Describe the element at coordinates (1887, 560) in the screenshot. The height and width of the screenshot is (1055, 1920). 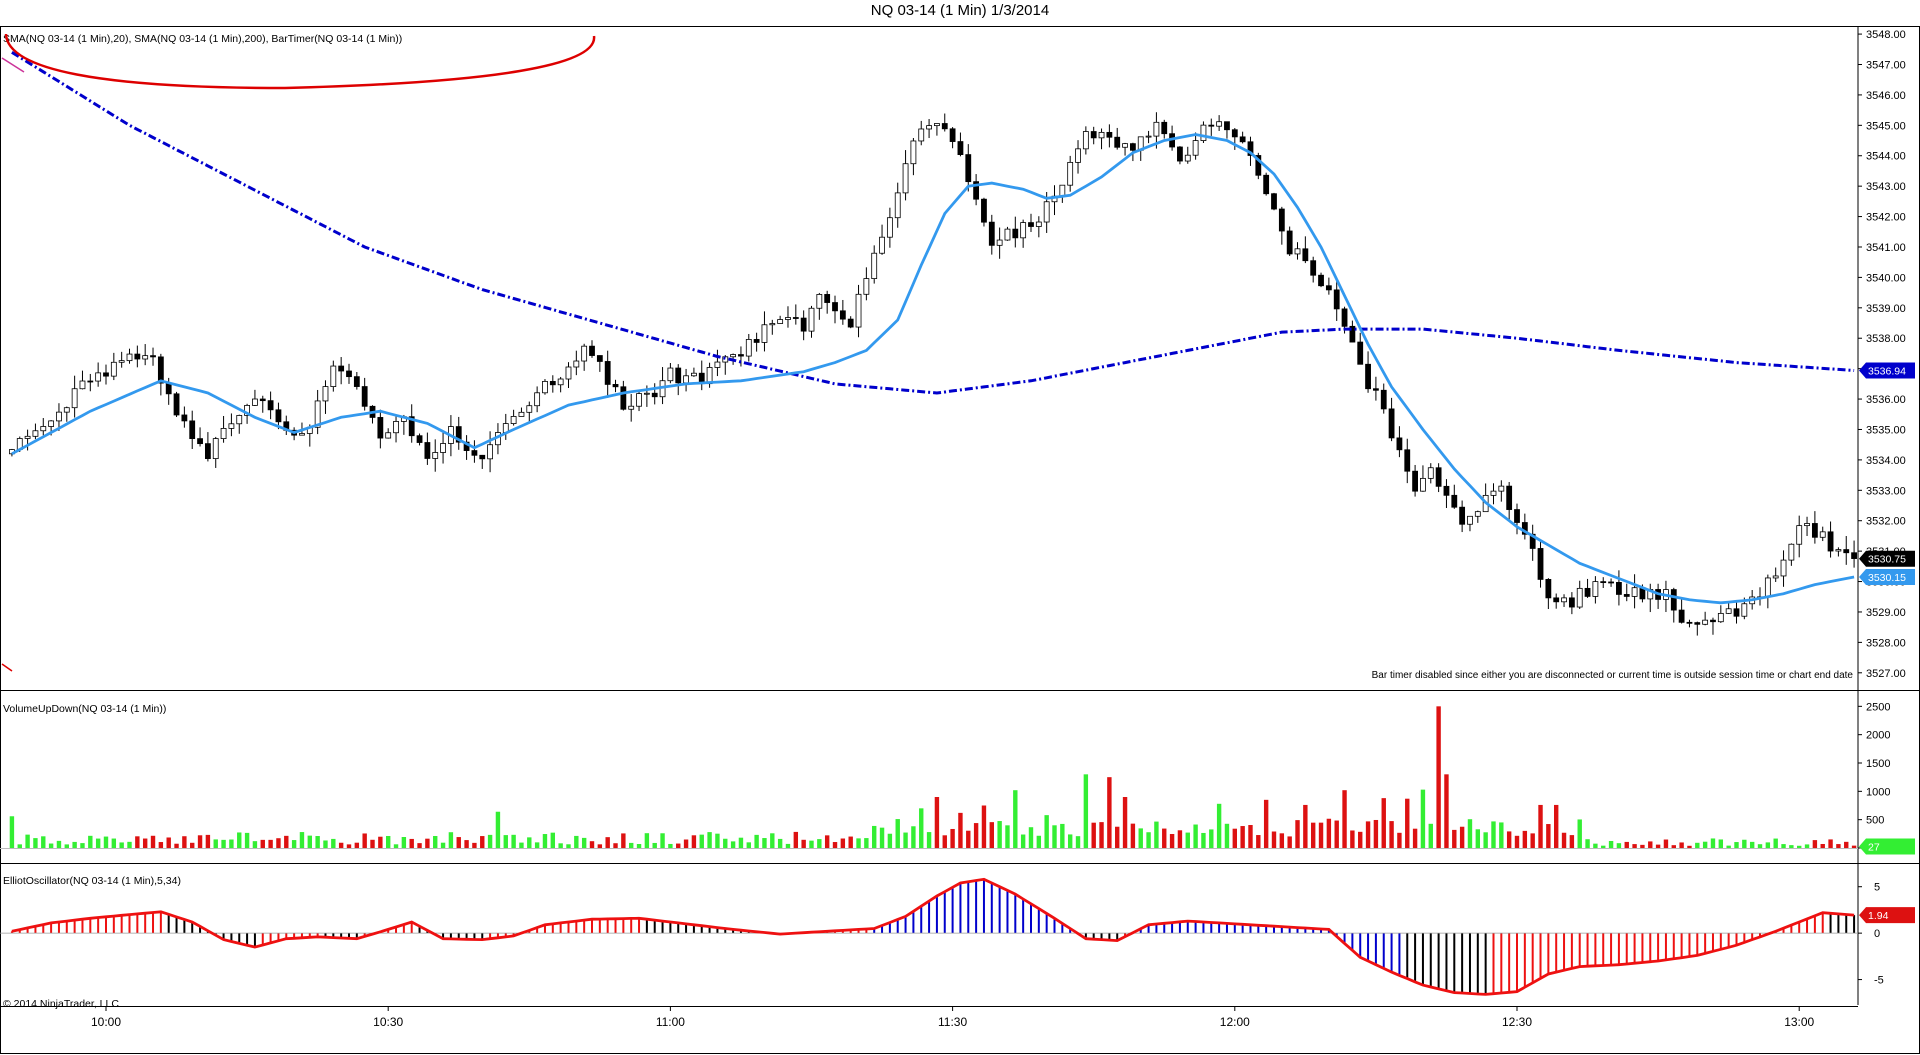
I see `last-price-marker-label: 3530.75` at that location.